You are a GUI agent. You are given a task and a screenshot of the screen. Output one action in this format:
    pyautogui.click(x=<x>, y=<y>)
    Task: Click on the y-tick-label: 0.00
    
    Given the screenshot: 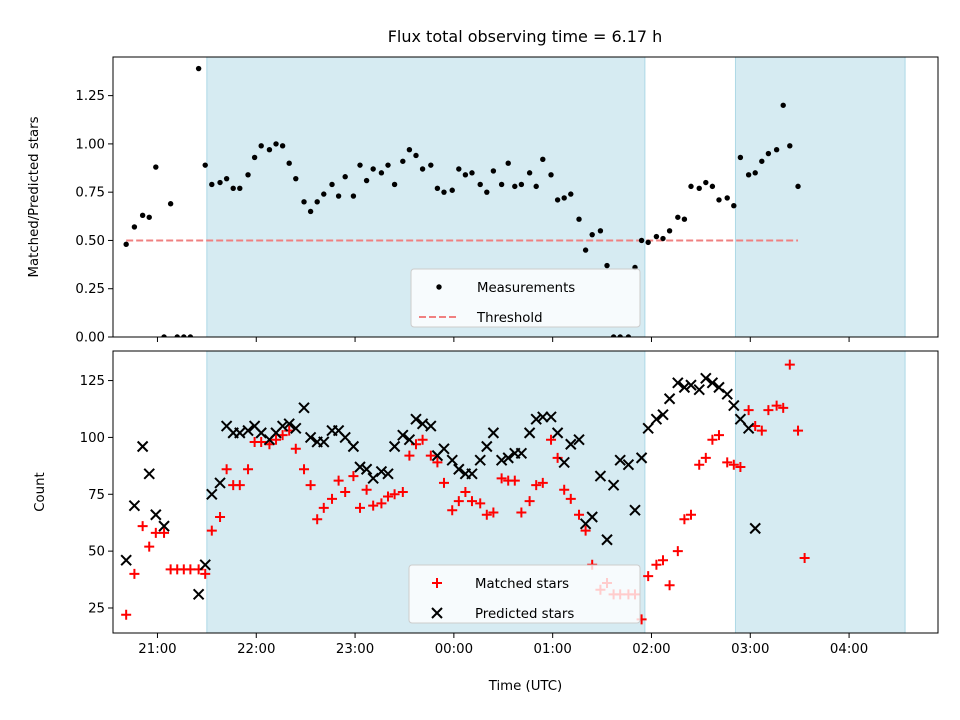 What is the action you would take?
    pyautogui.click(x=90, y=338)
    